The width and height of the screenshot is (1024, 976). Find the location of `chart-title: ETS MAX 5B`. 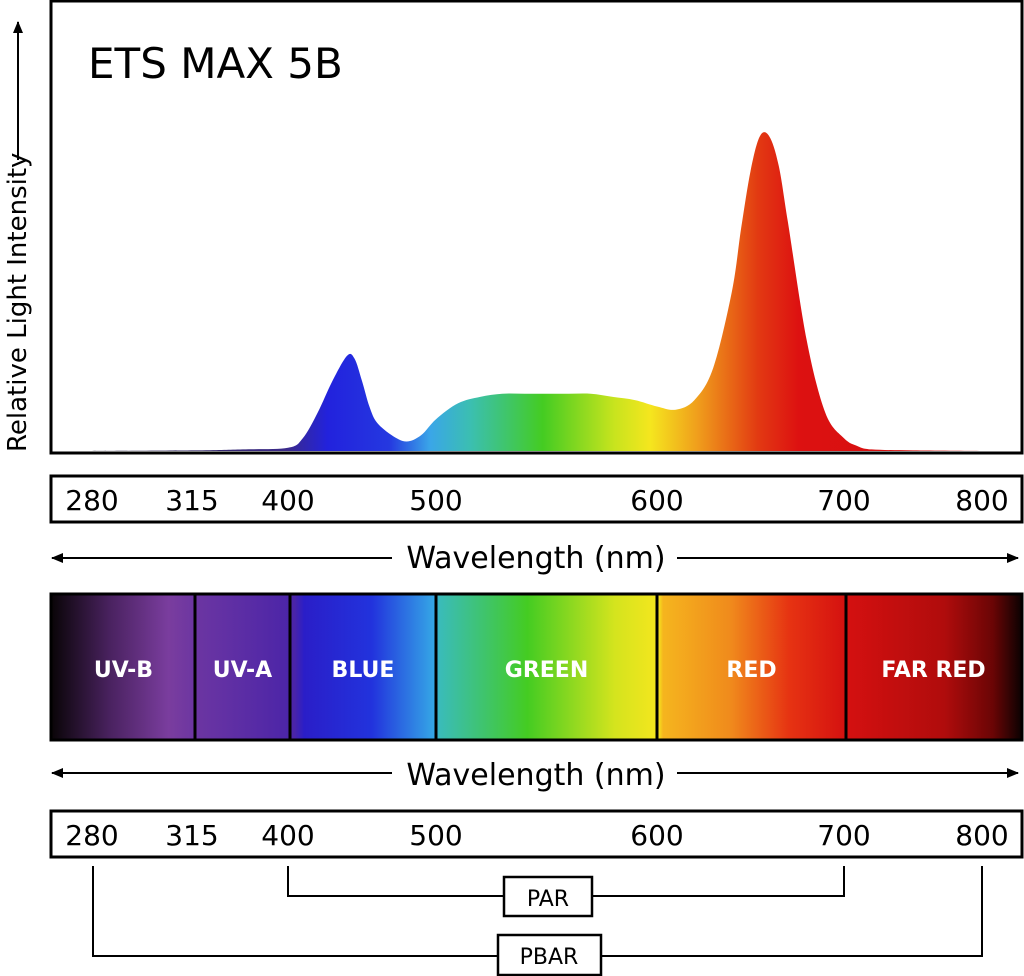

chart-title: ETS MAX 5B is located at coordinates (215, 63).